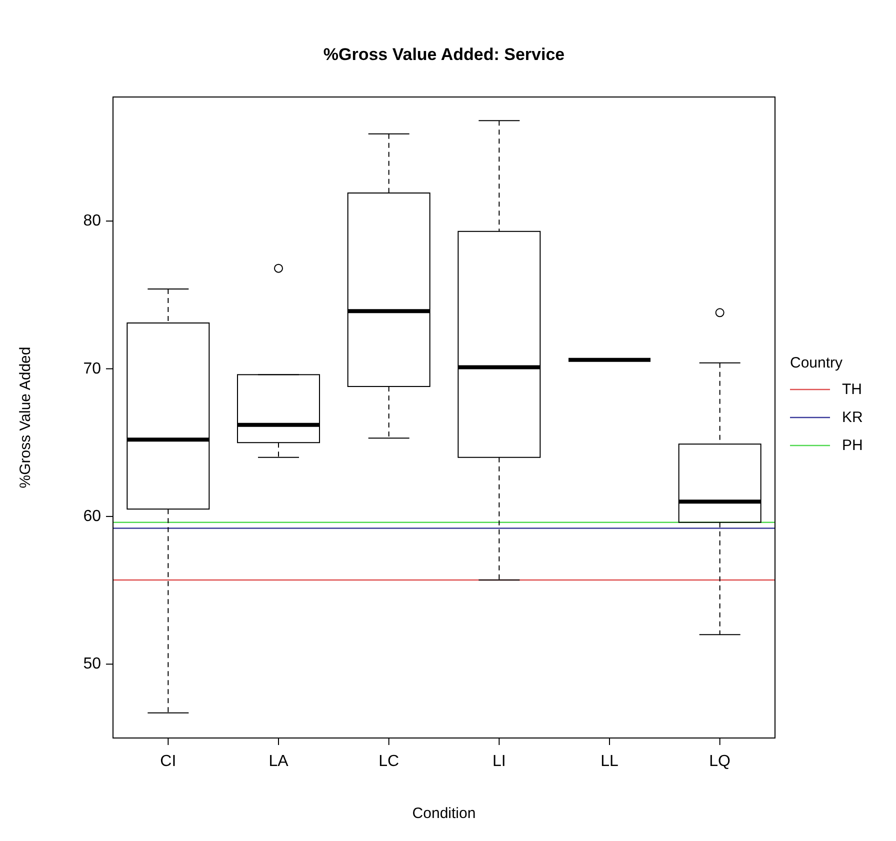 The width and height of the screenshot is (896, 841). What do you see at coordinates (168, 761) in the screenshot?
I see `x-tick-label: CI` at bounding box center [168, 761].